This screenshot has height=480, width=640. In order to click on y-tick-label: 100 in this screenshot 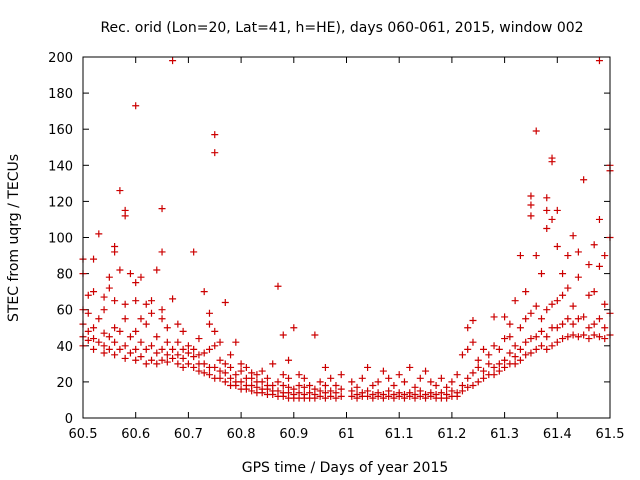, I will do `click(60, 239)`.